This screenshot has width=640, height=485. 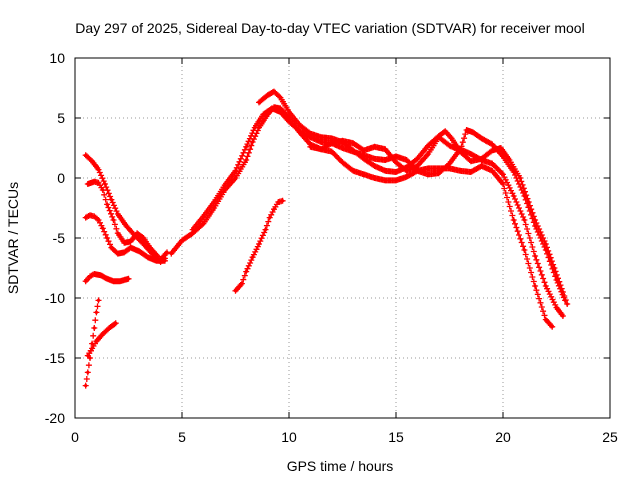 What do you see at coordinates (57, 58) in the screenshot?
I see `y-tick-label: 10` at bounding box center [57, 58].